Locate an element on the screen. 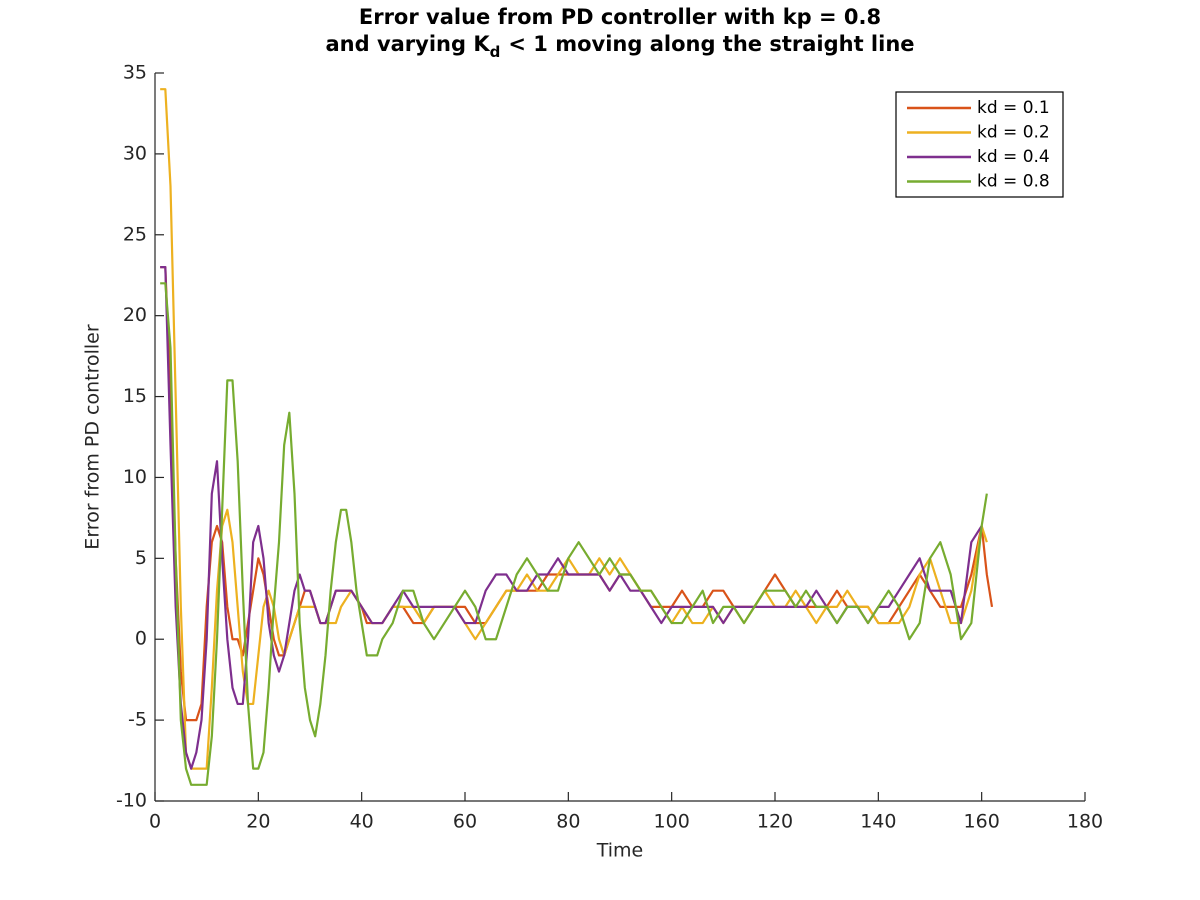  x-tick-label: 160 is located at coordinates (982, 822).